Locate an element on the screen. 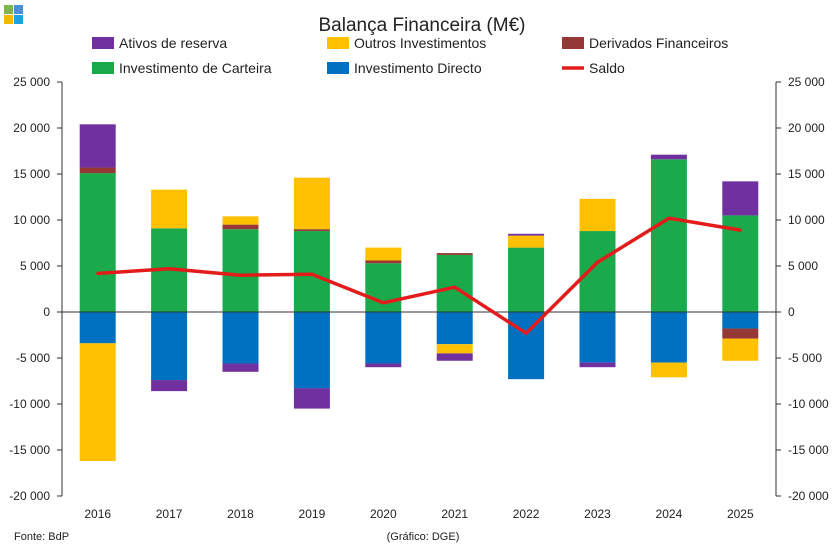 The image size is (839, 551). x-tick-label: 2021 is located at coordinates (454, 514).